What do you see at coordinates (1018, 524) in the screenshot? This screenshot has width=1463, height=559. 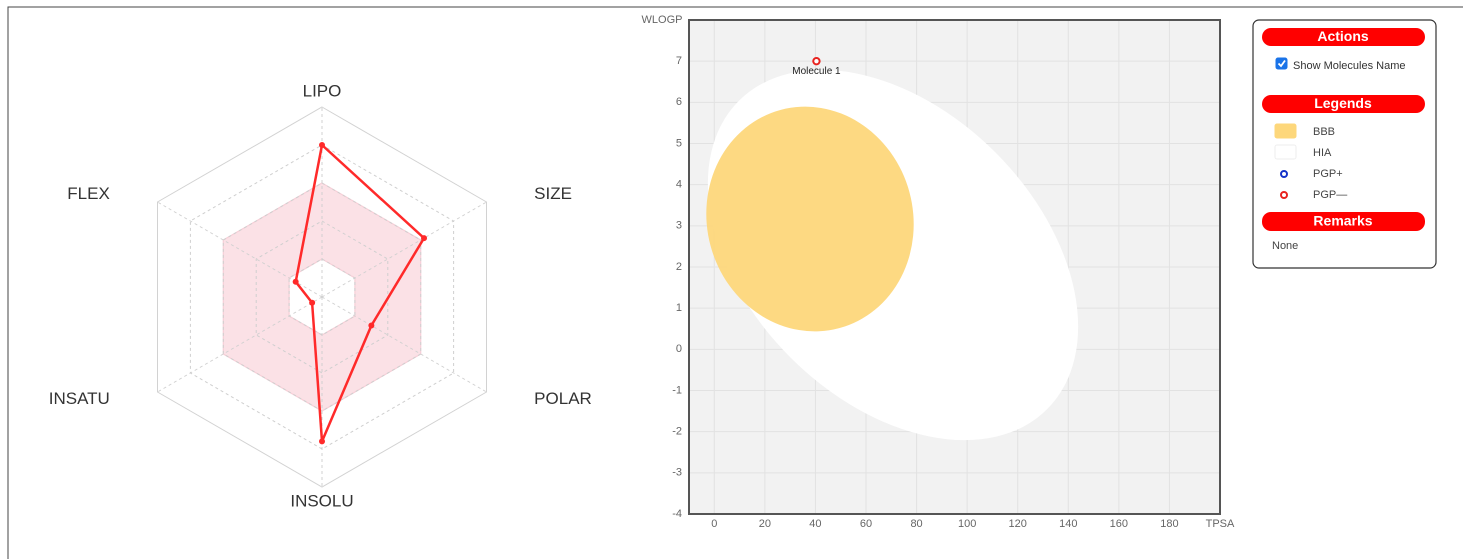 I see `x-tick-label: 120` at bounding box center [1018, 524].